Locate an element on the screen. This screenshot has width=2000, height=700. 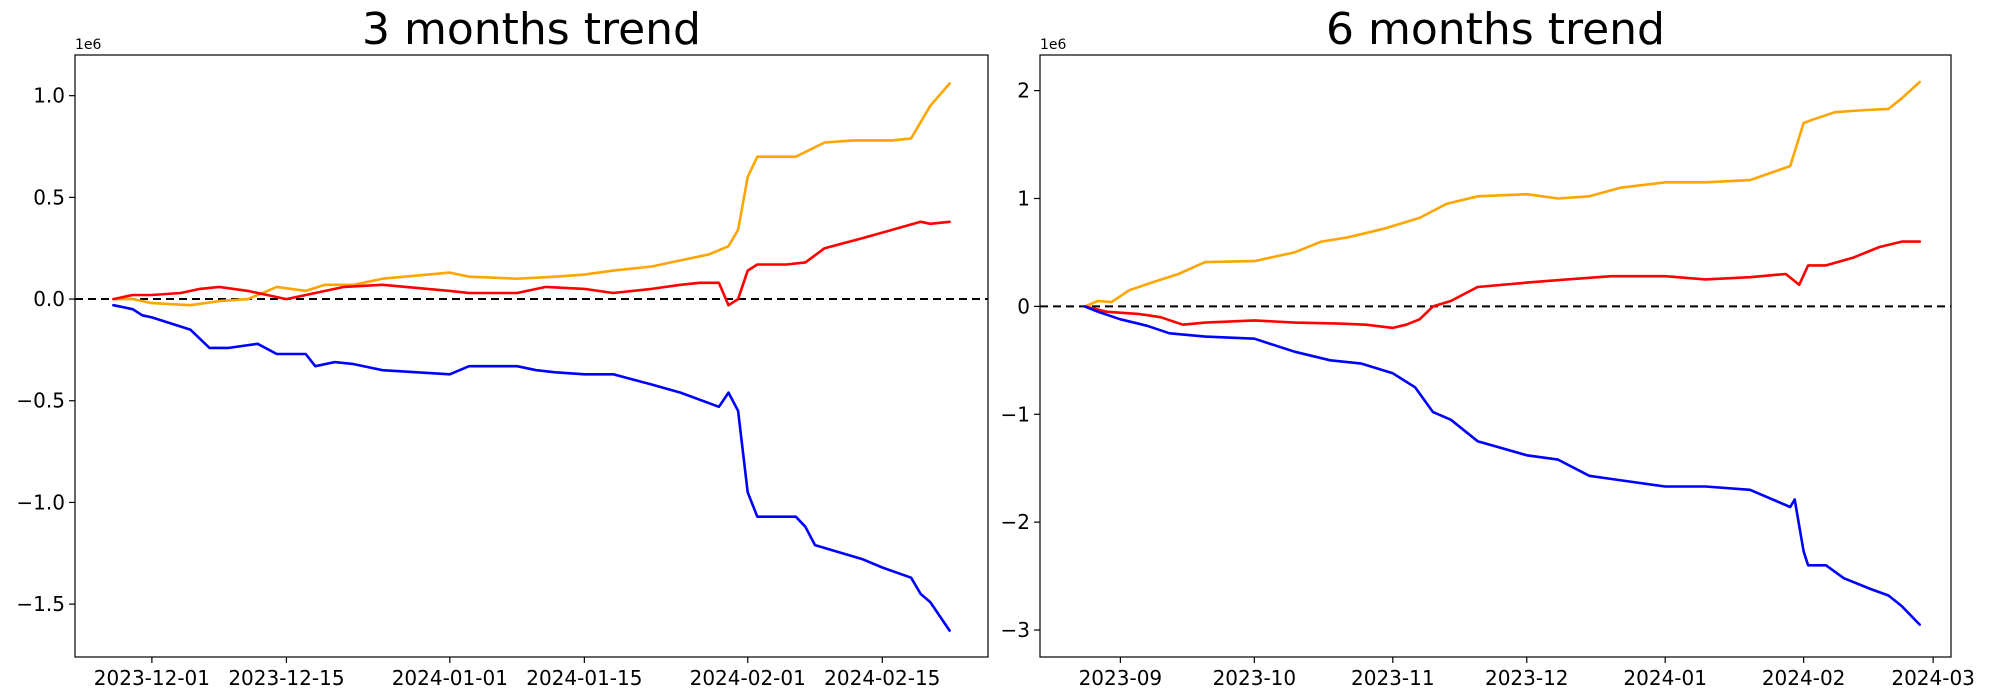
y-tick-label: 0 is located at coordinates (1023, 306).